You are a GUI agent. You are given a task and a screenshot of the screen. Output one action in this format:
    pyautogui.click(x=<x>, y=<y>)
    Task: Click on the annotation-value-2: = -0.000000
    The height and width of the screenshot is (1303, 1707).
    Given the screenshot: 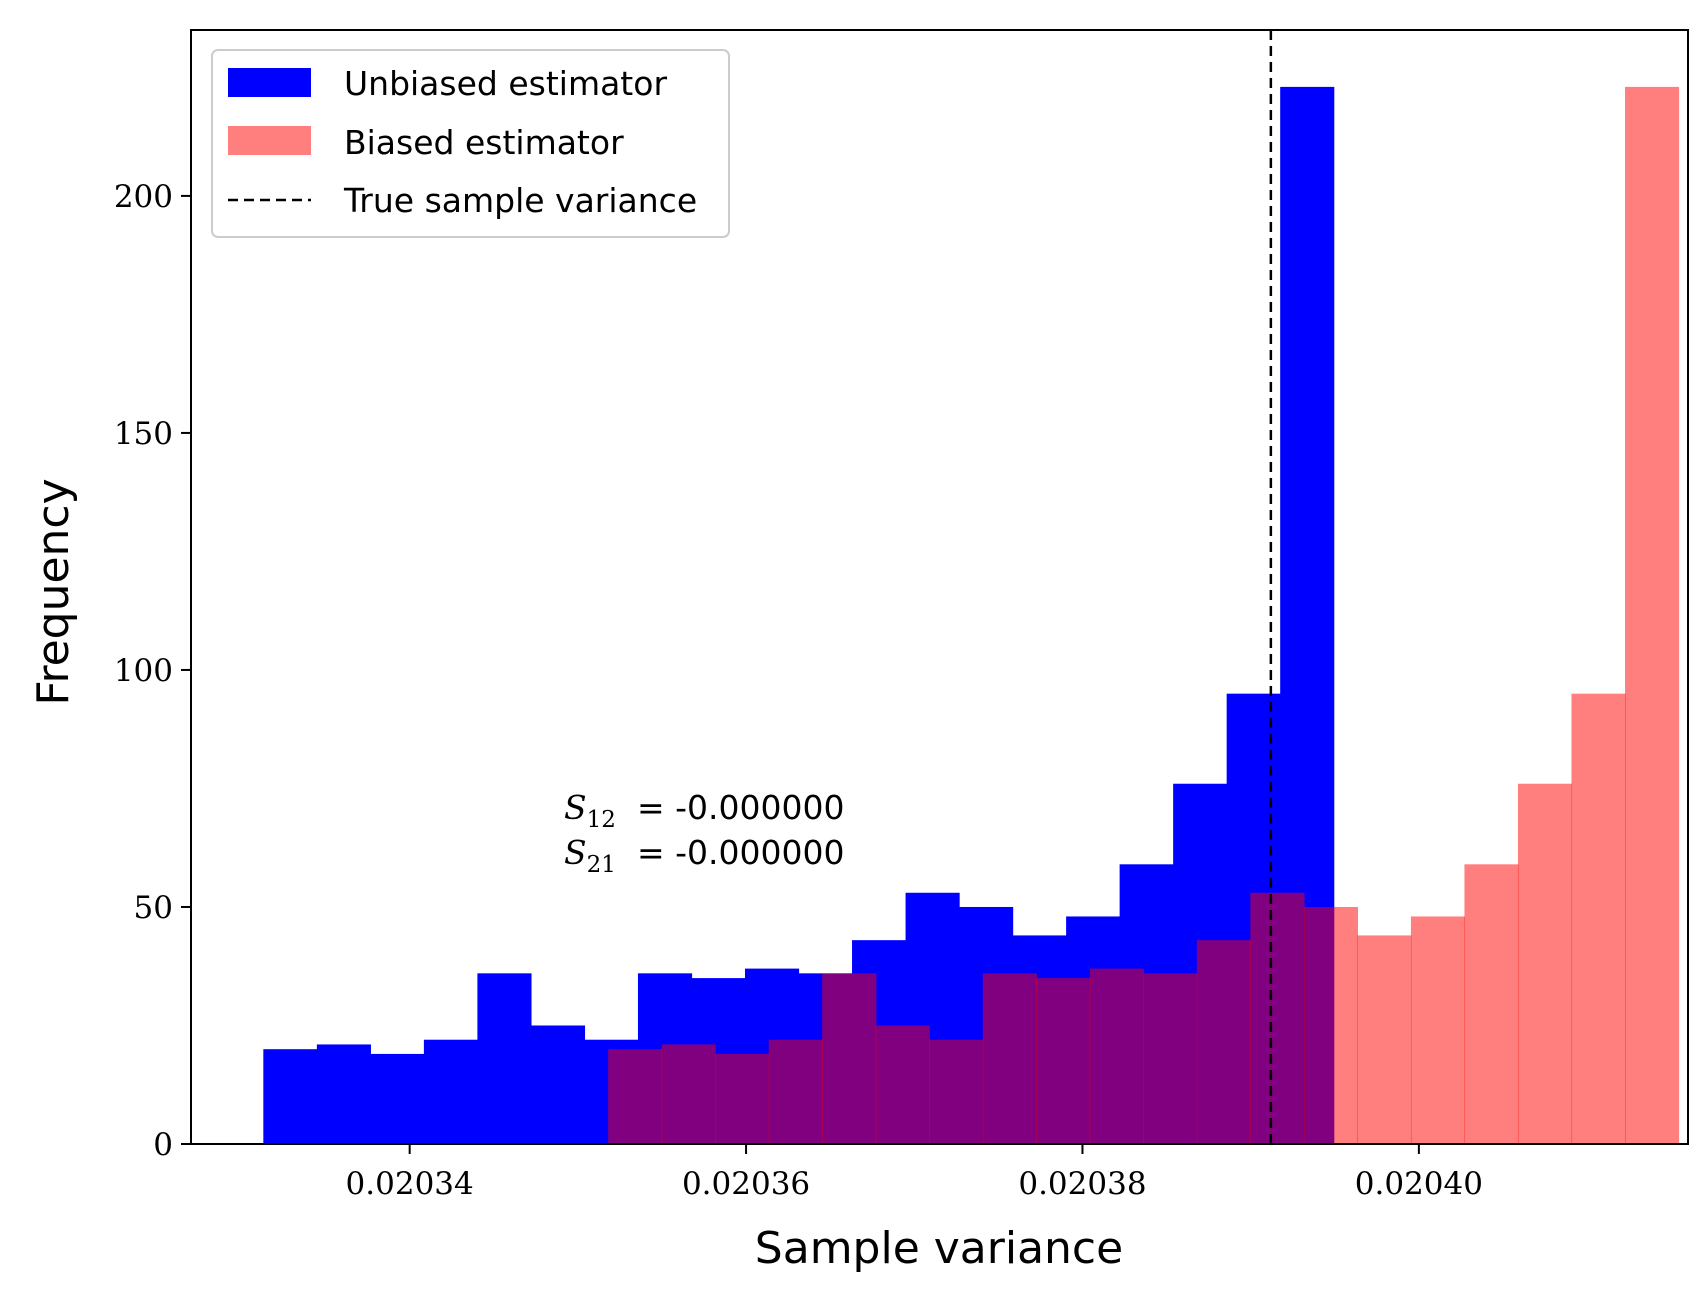 What is the action you would take?
    pyautogui.click(x=741, y=852)
    